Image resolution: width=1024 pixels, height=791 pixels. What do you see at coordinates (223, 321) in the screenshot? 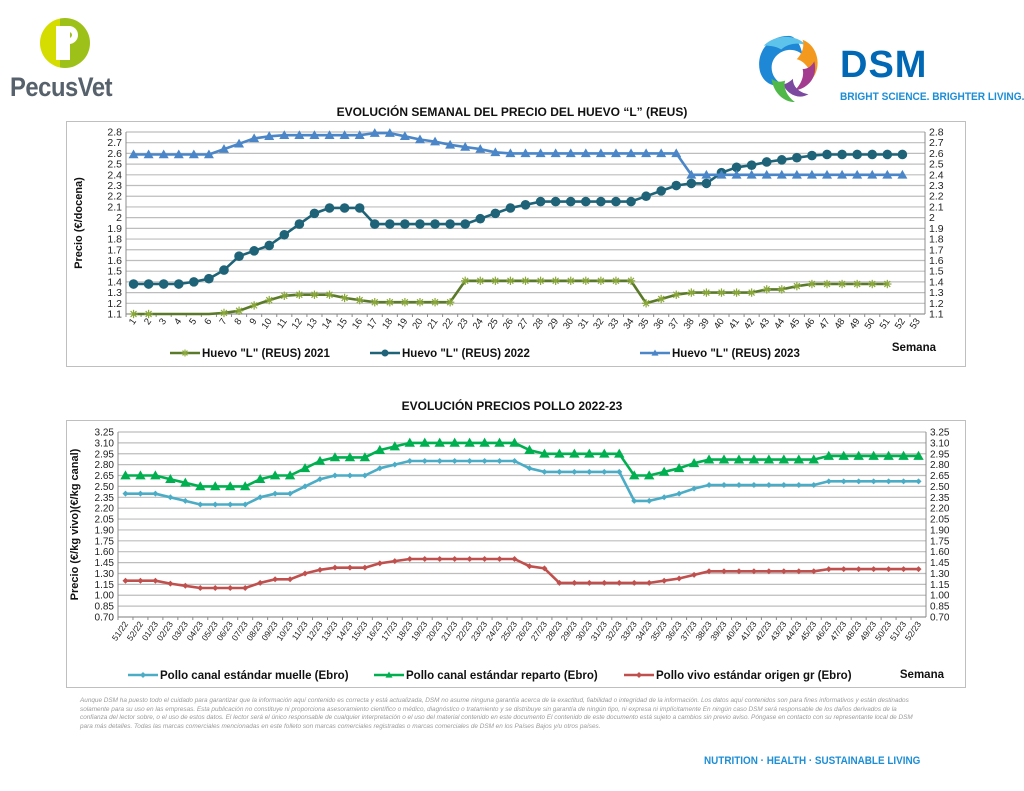
I see `x-tick-label: 7` at bounding box center [223, 321].